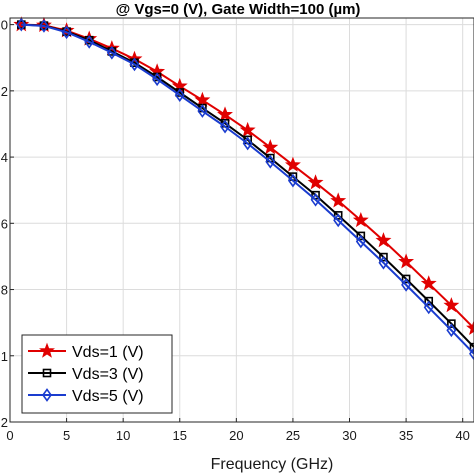 This screenshot has height=474, width=474. Describe the element at coordinates (66, 435) in the screenshot. I see `x-tick-label: 5` at that location.